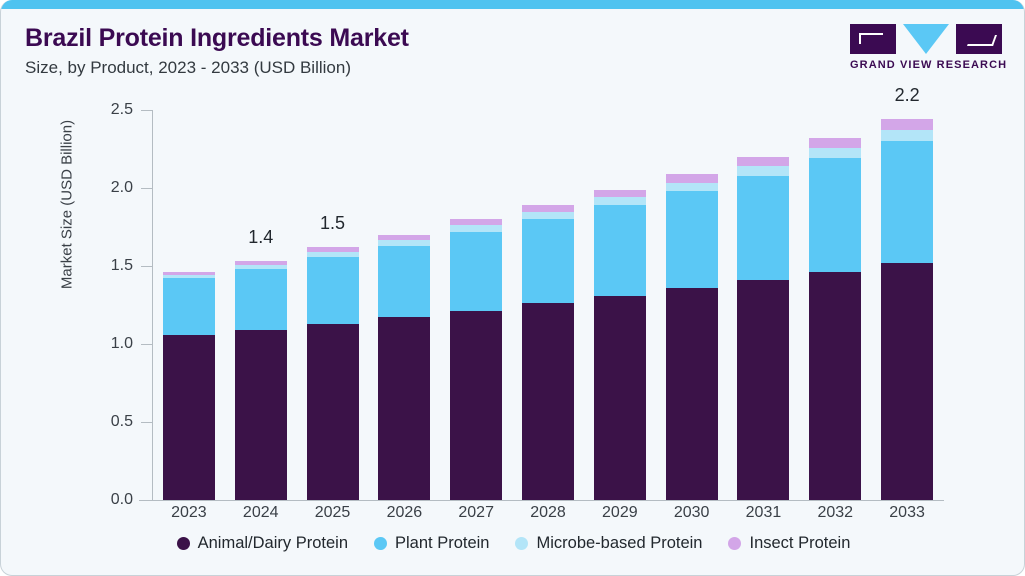 The width and height of the screenshot is (1025, 576). Describe the element at coordinates (835, 512) in the screenshot. I see `x-tick-label: 2032` at that location.